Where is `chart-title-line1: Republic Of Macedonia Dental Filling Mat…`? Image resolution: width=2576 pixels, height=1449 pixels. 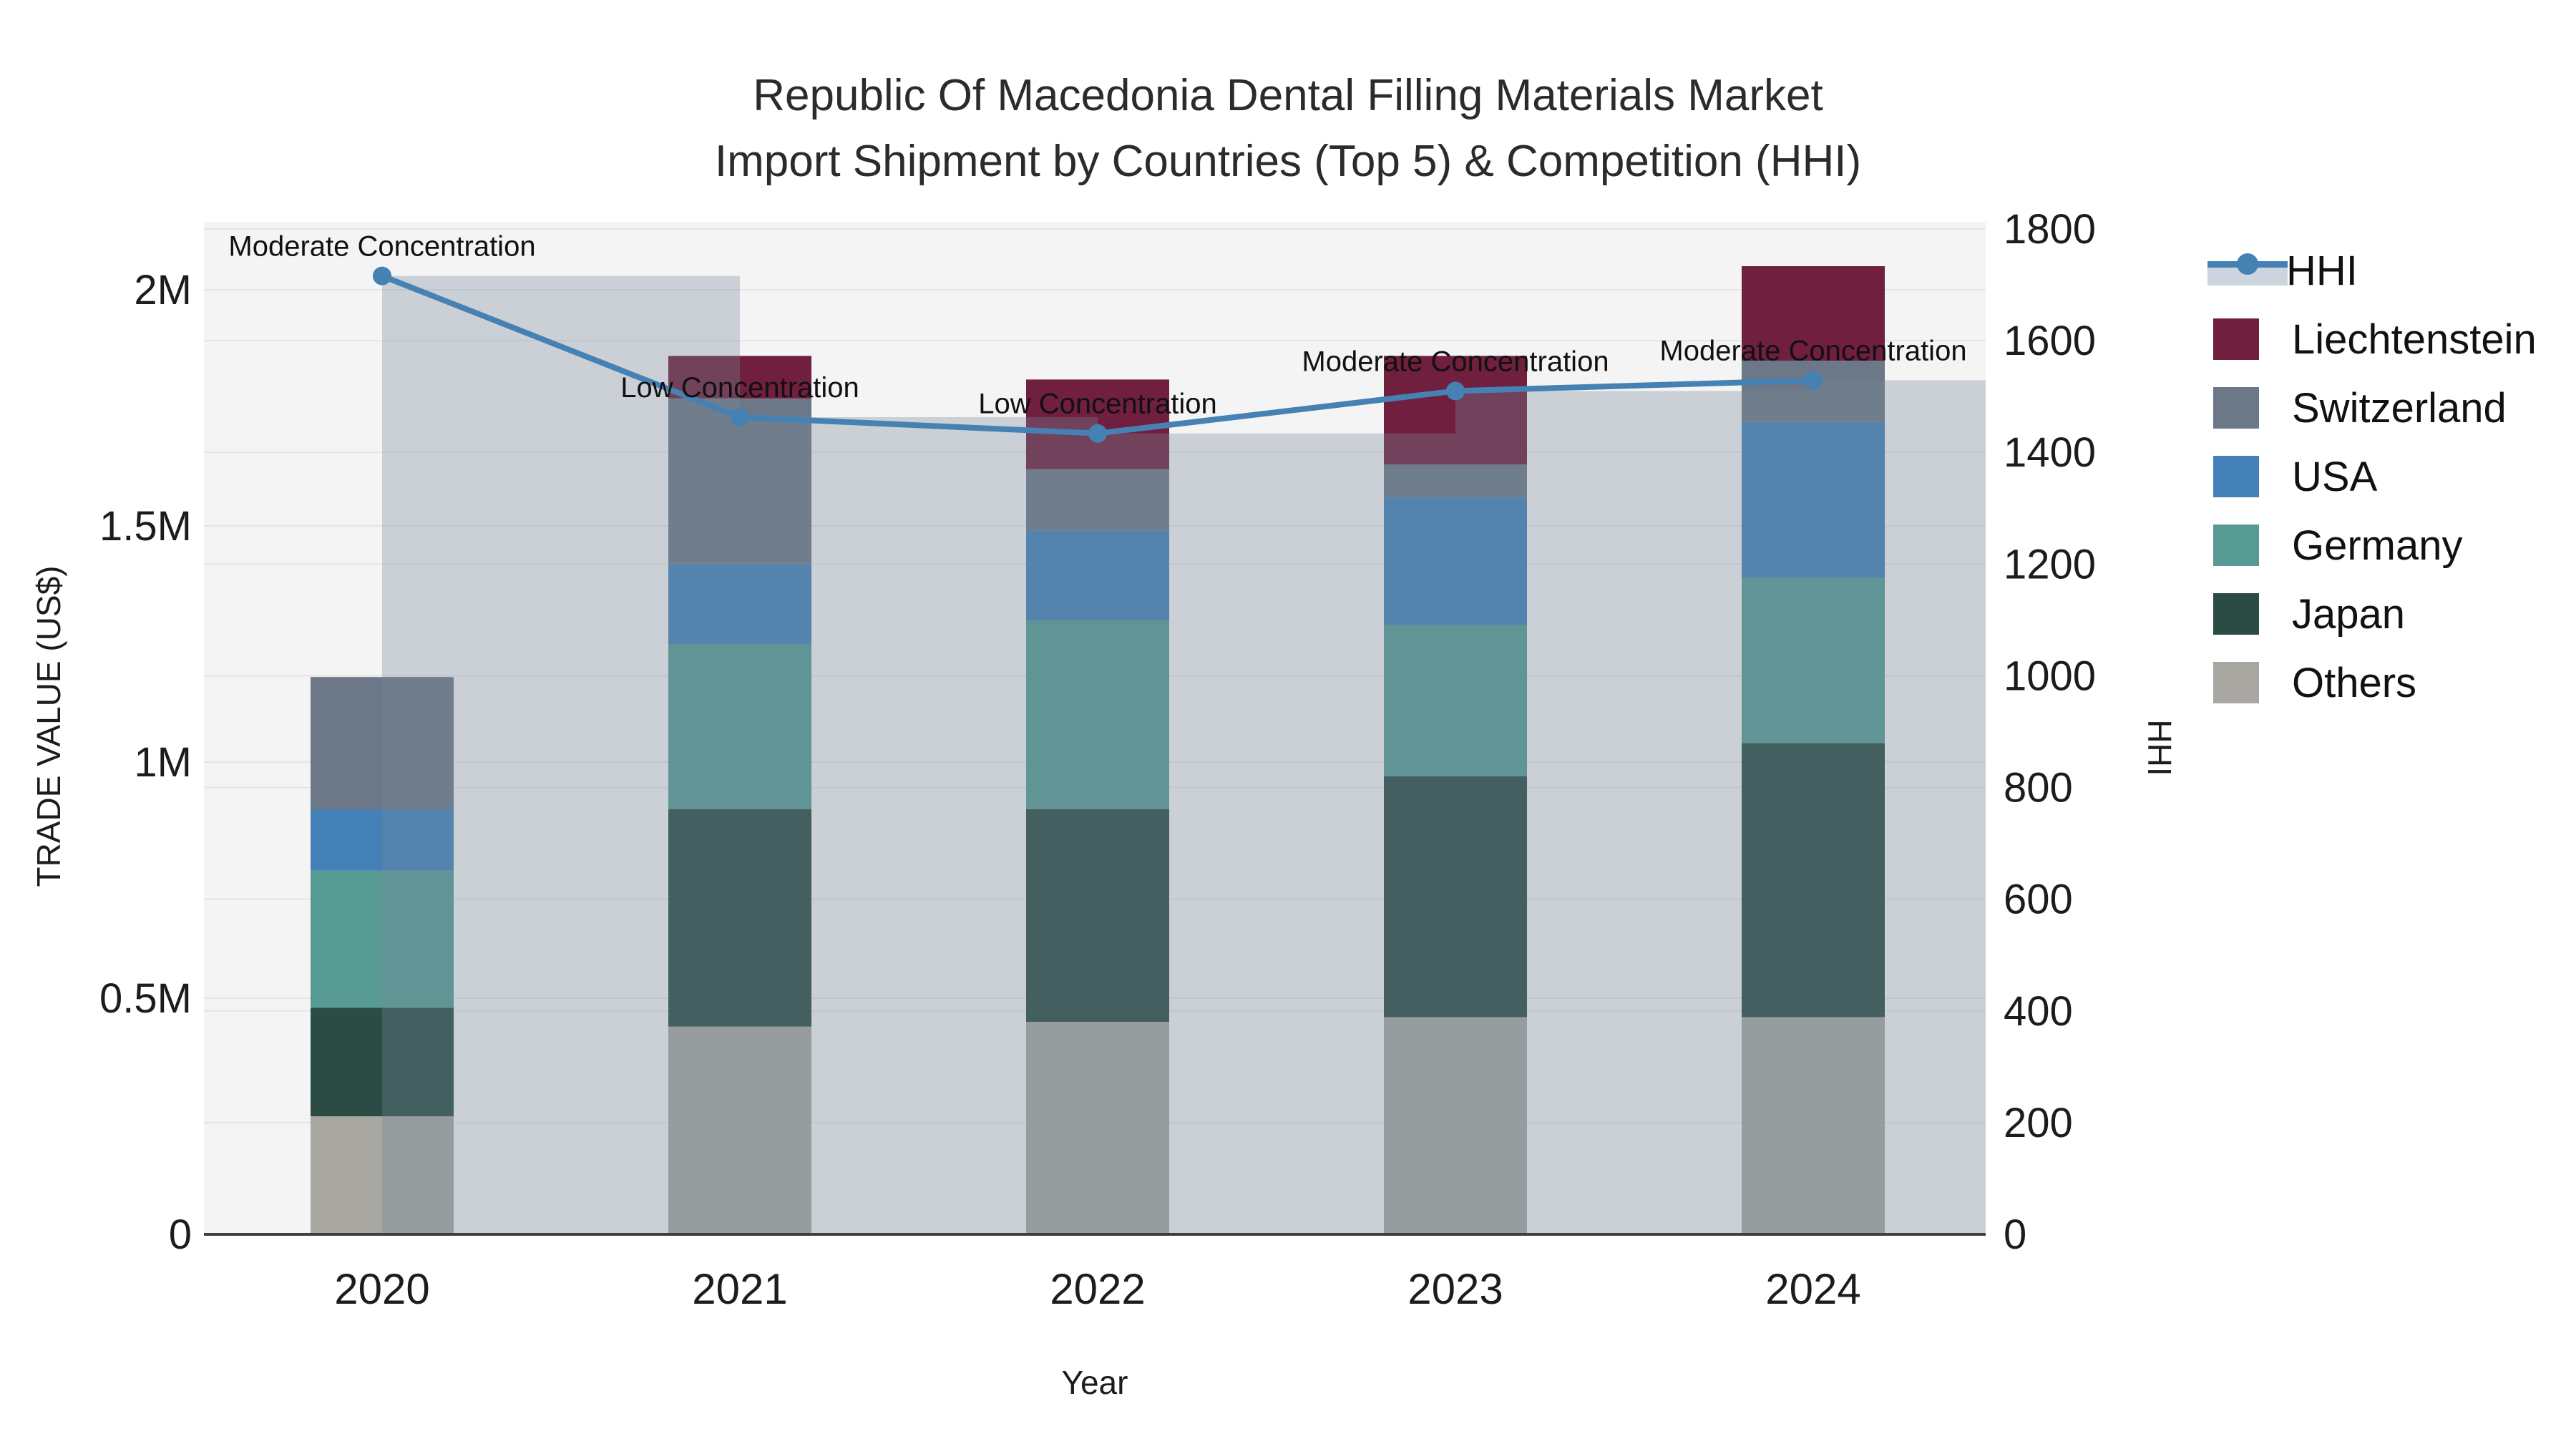
chart-title-line1: Republic Of Macedonia Dental Filling Mat… is located at coordinates (1288, 95).